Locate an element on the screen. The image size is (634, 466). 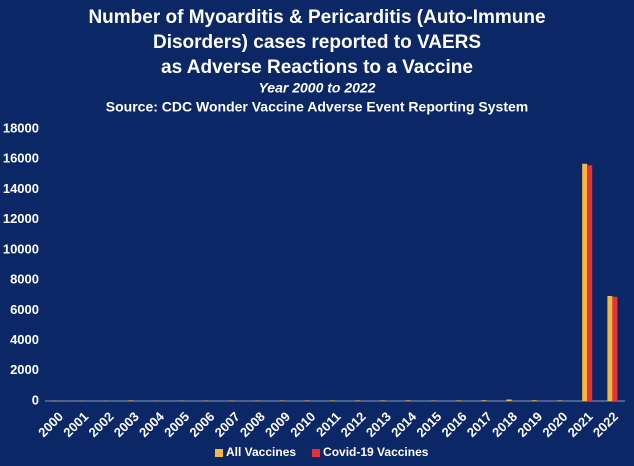
x-tick-label: 2007 is located at coordinates (227, 424).